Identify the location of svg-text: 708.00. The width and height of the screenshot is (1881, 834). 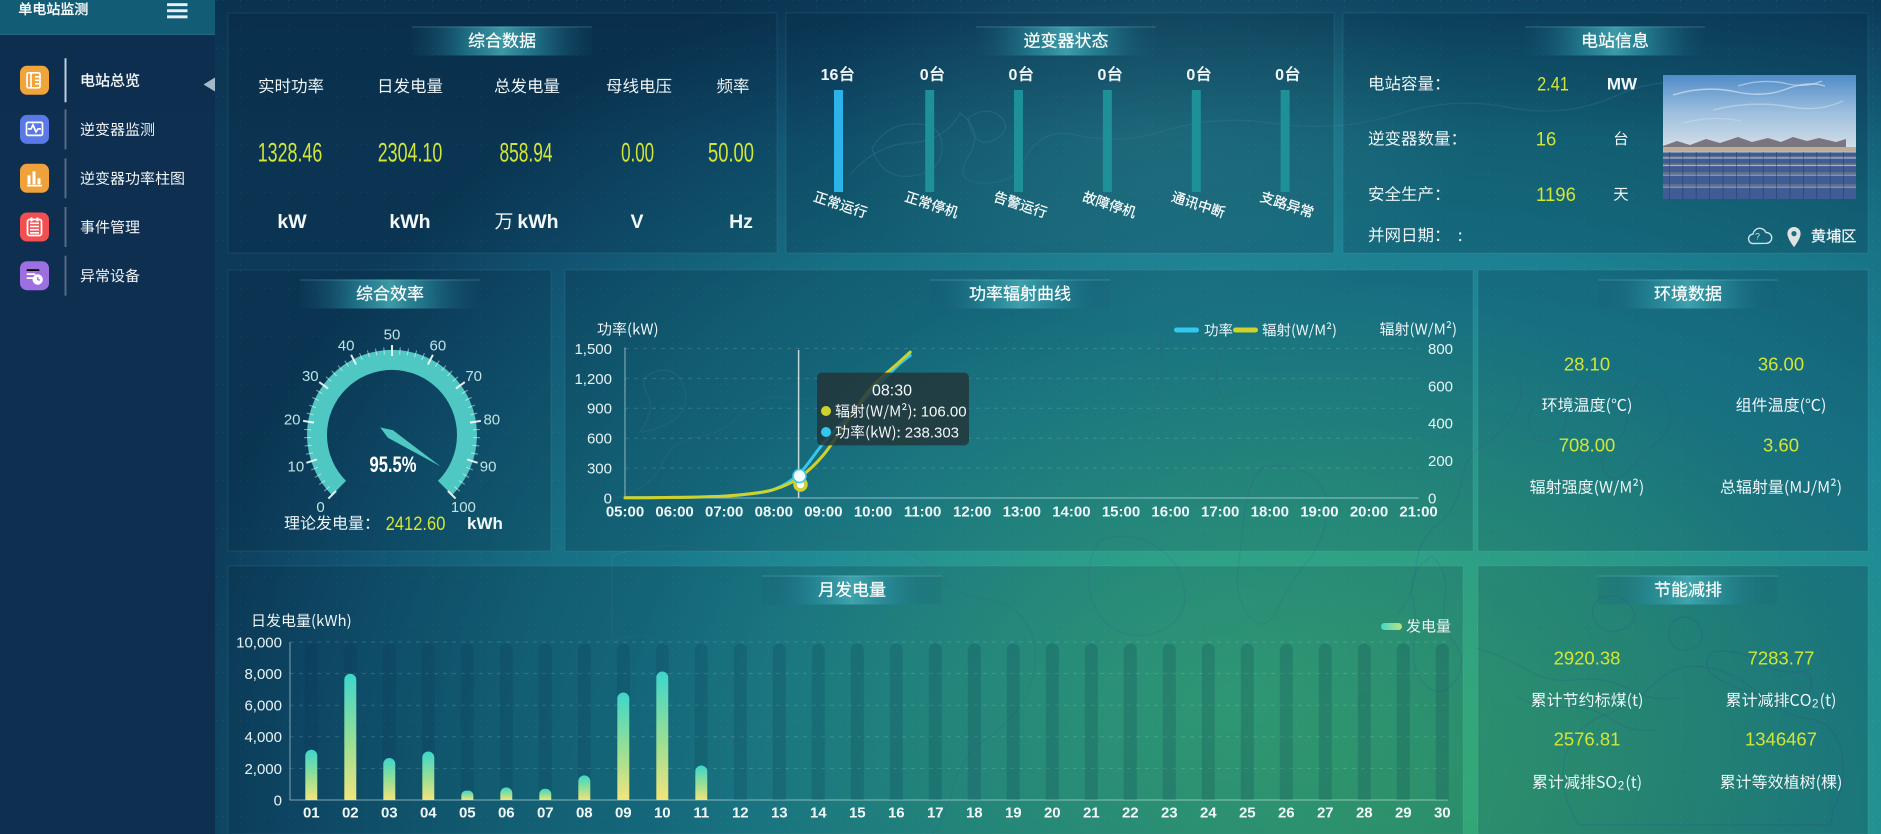
(1587, 445).